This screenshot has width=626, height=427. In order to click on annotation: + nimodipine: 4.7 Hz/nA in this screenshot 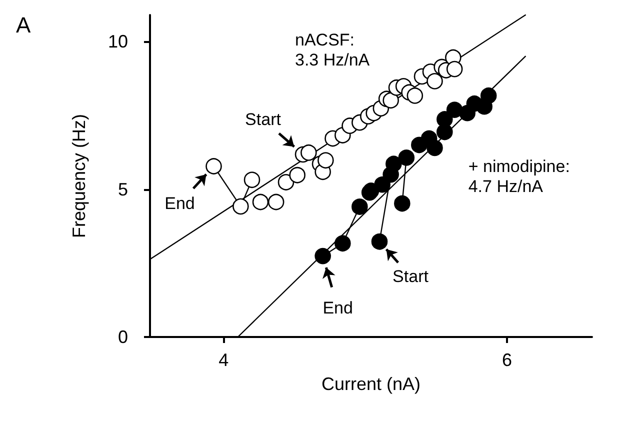, I will do `click(519, 176)`.